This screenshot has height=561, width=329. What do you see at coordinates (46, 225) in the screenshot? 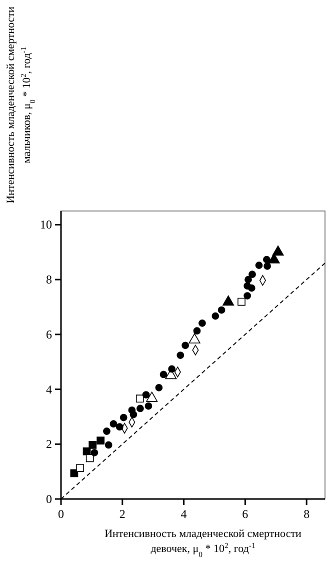
I see `y-tick-label: 10` at bounding box center [46, 225].